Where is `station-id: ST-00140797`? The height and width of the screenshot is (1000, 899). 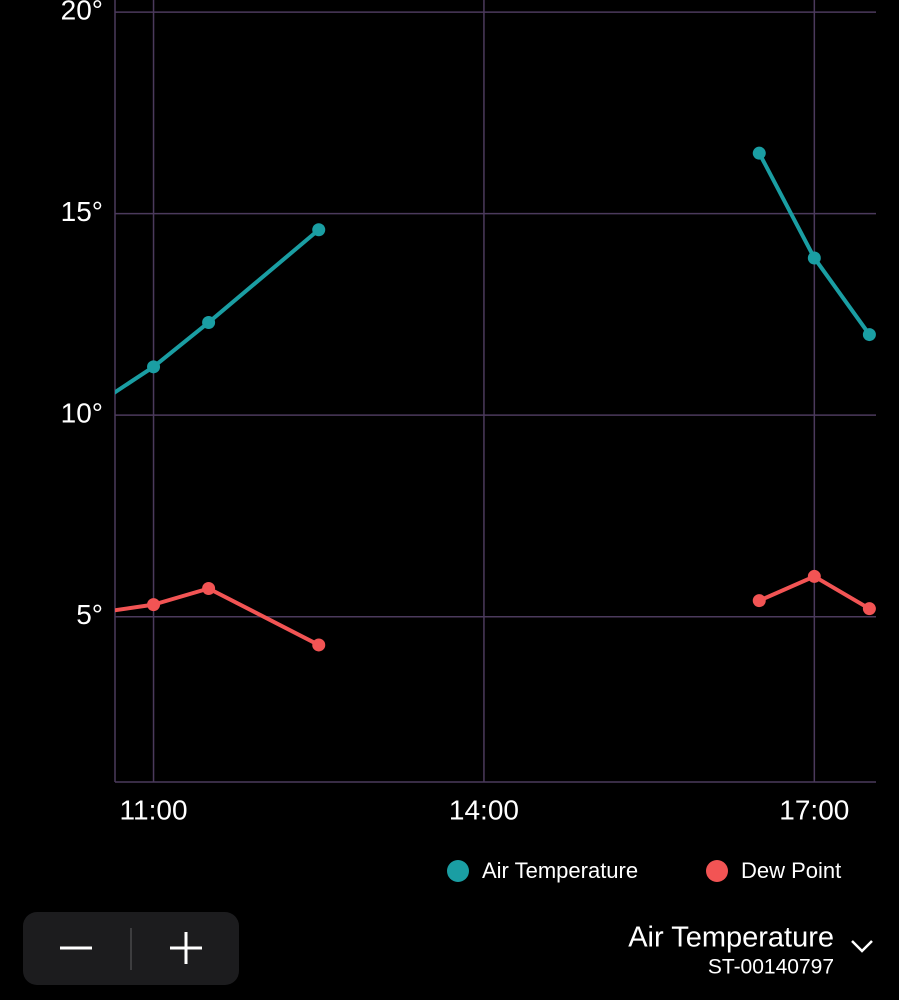 station-id: ST-00140797 is located at coordinates (771, 967).